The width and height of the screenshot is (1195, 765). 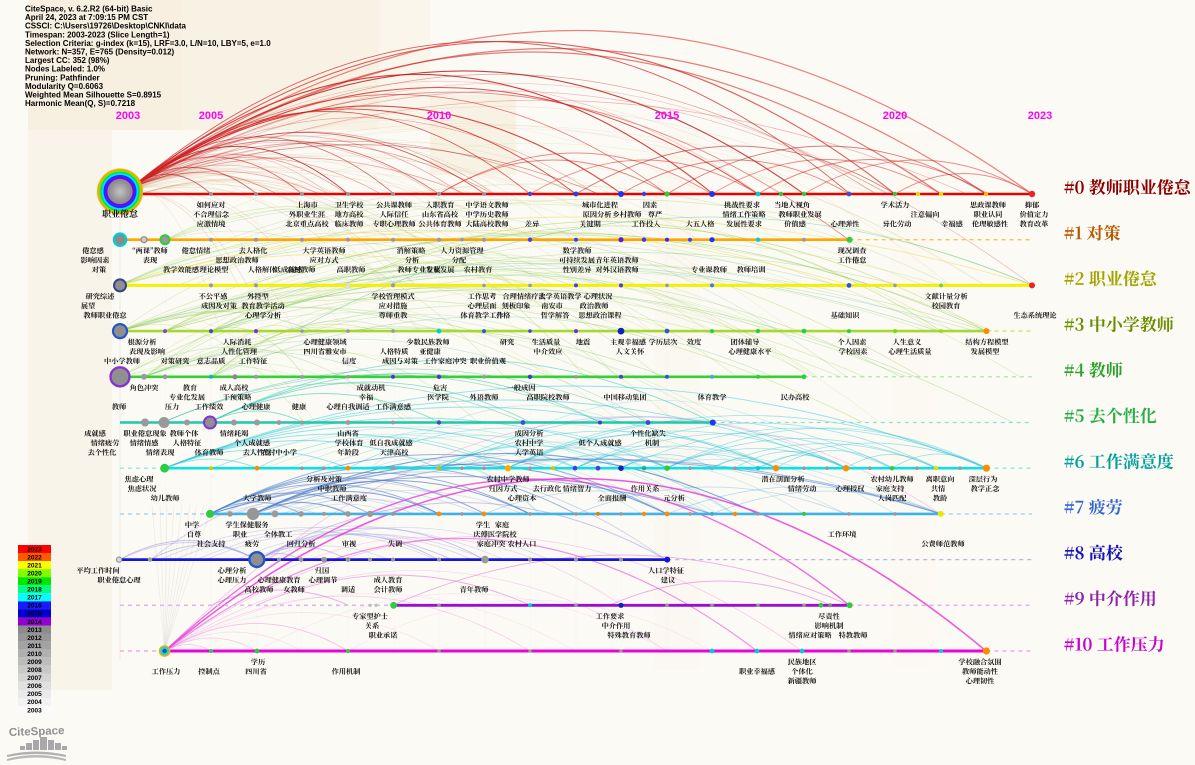 I want to click on svg-text: CiteSpace, so click(x=37, y=732).